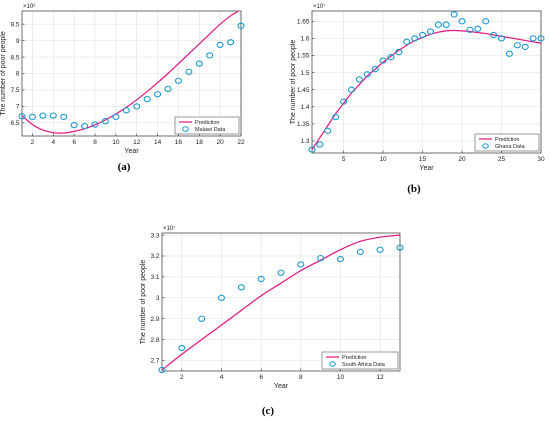 The width and height of the screenshot is (550, 421). What do you see at coordinates (14, 90) in the screenshot?
I see `y-tick-label: 7.5` at bounding box center [14, 90].